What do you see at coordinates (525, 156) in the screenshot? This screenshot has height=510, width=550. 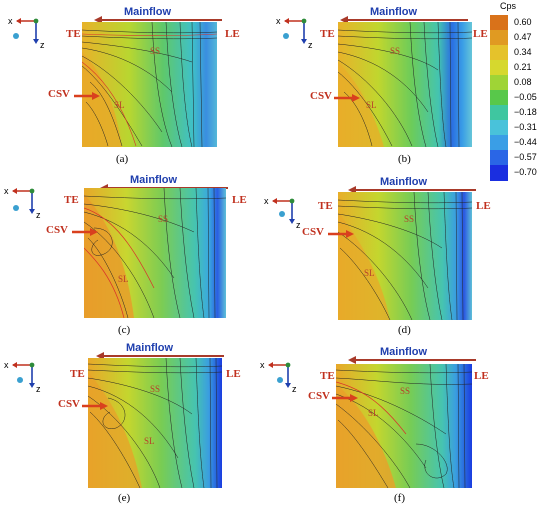 I see `colorbar-tick-label: −0.57` at bounding box center [525, 156].